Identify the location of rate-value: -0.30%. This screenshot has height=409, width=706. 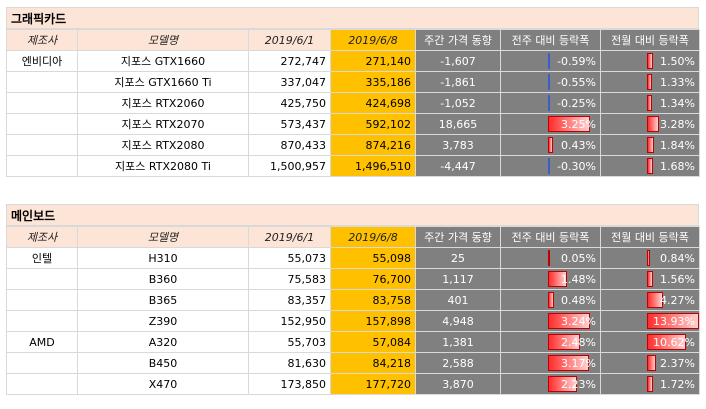
(576, 166).